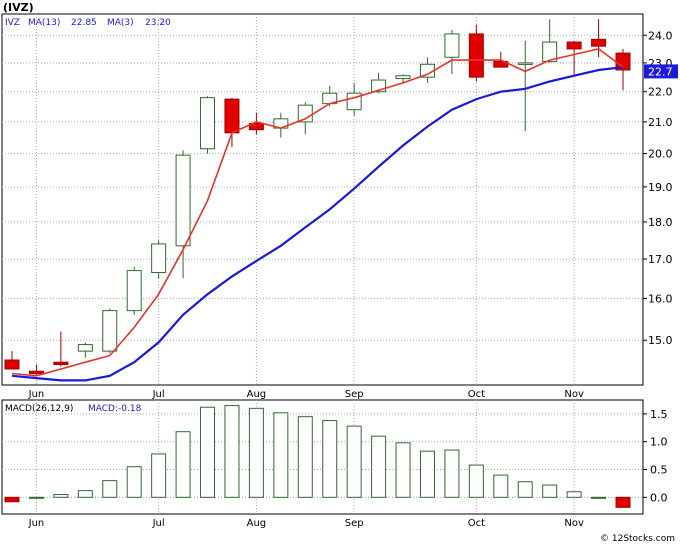  What do you see at coordinates (660, 154) in the screenshot?
I see `price-y-tick-label: 20.0` at bounding box center [660, 154].